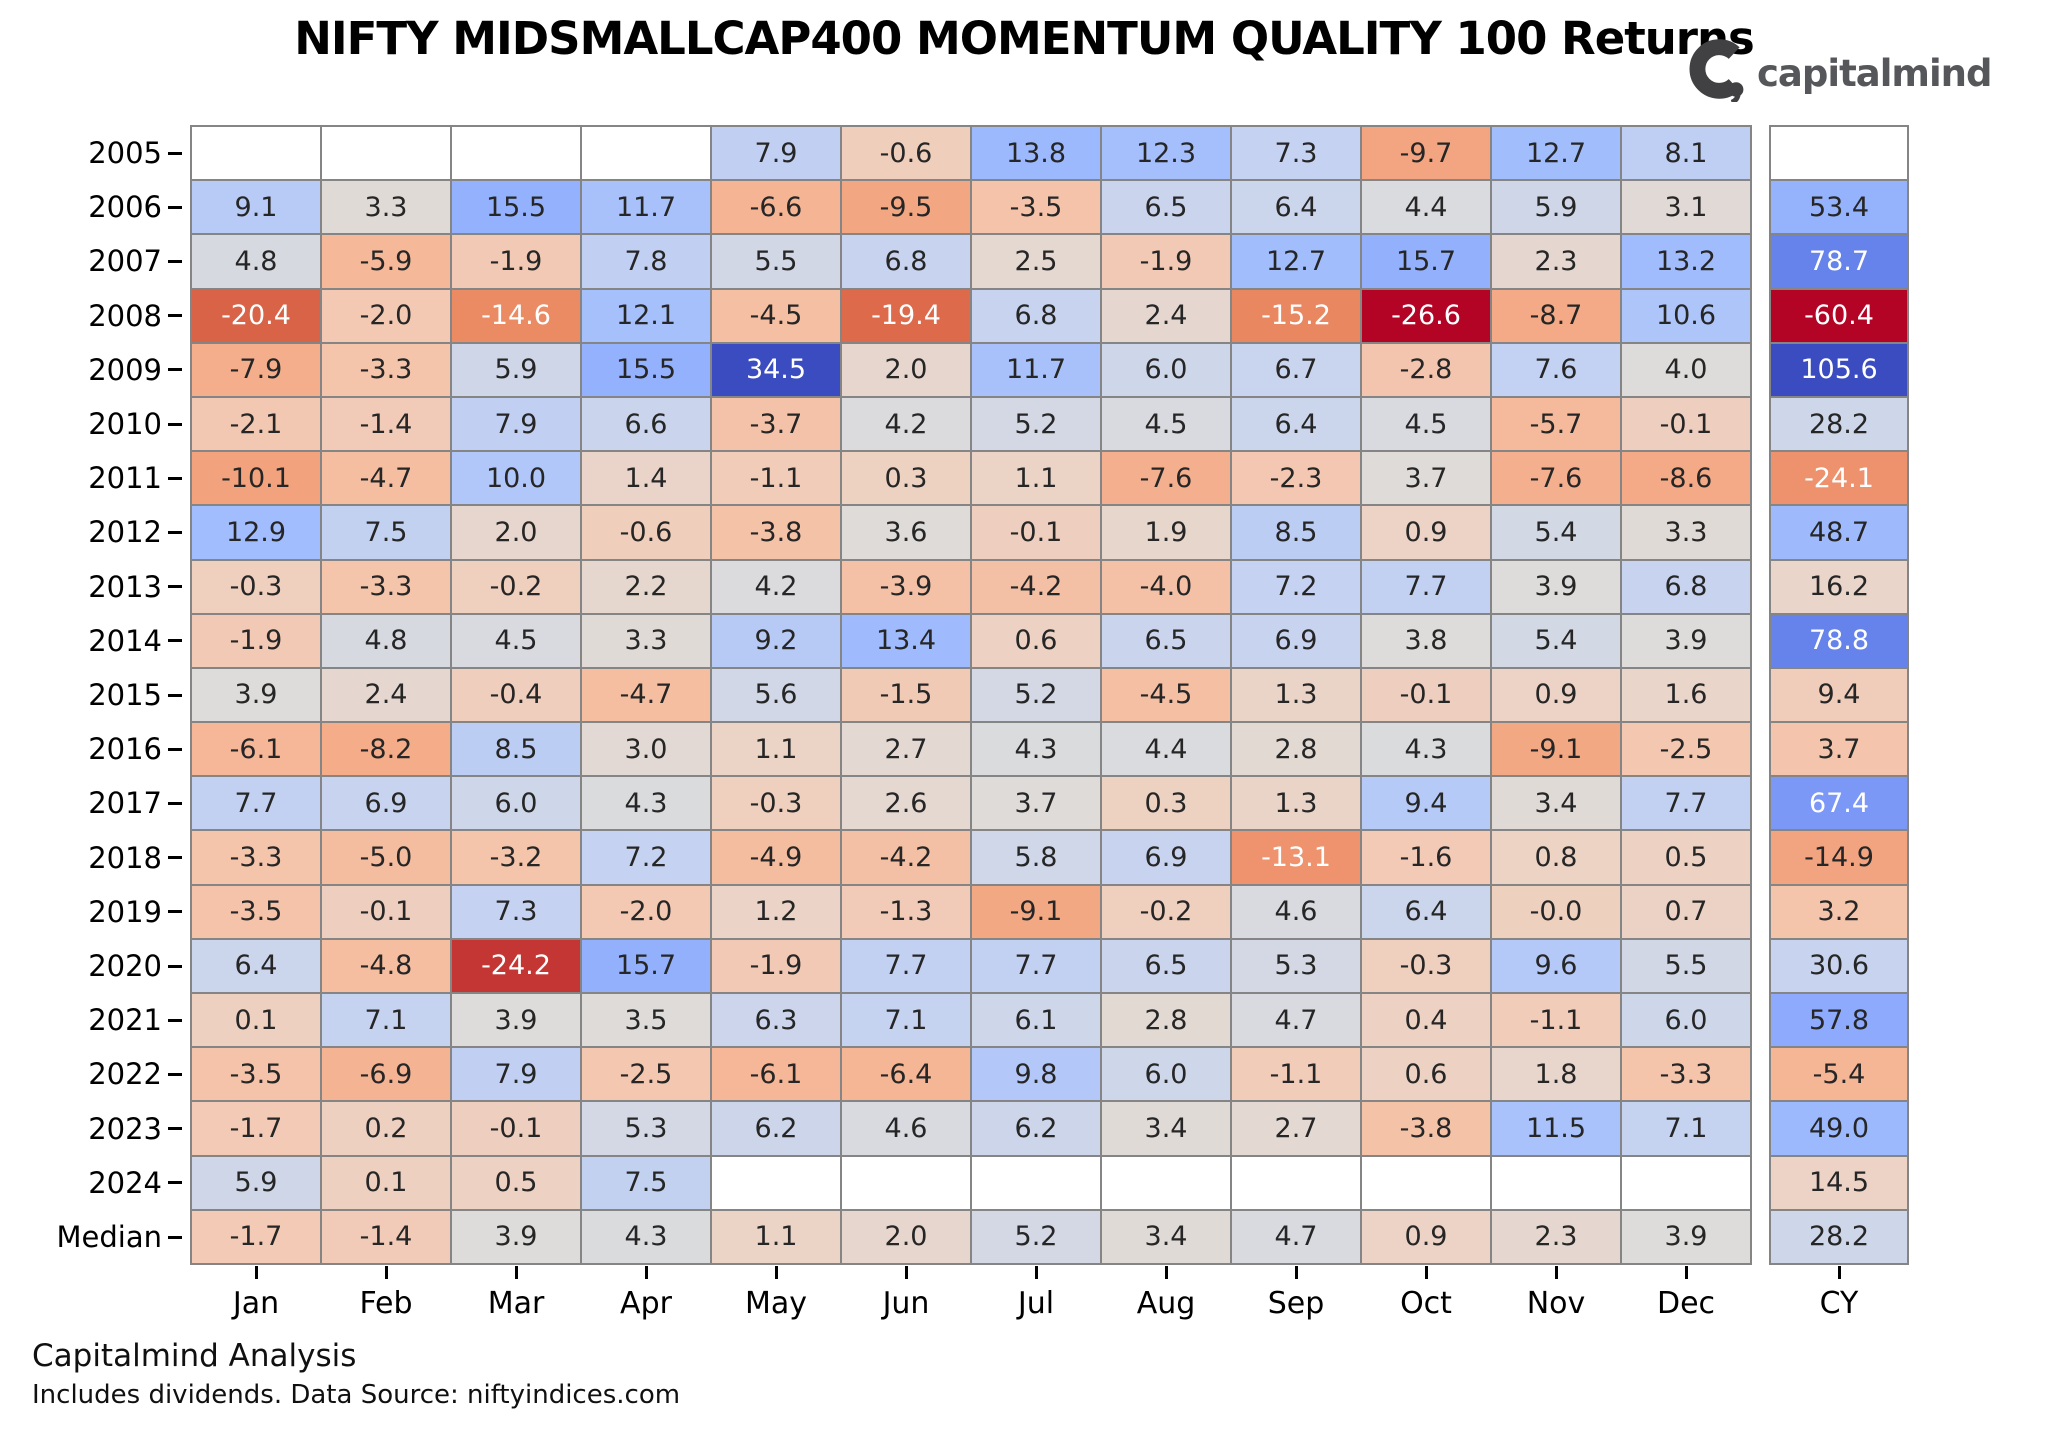  Describe the element at coordinates (1839, 911) in the screenshot. I see `heatmap-cell: 3.2` at that location.